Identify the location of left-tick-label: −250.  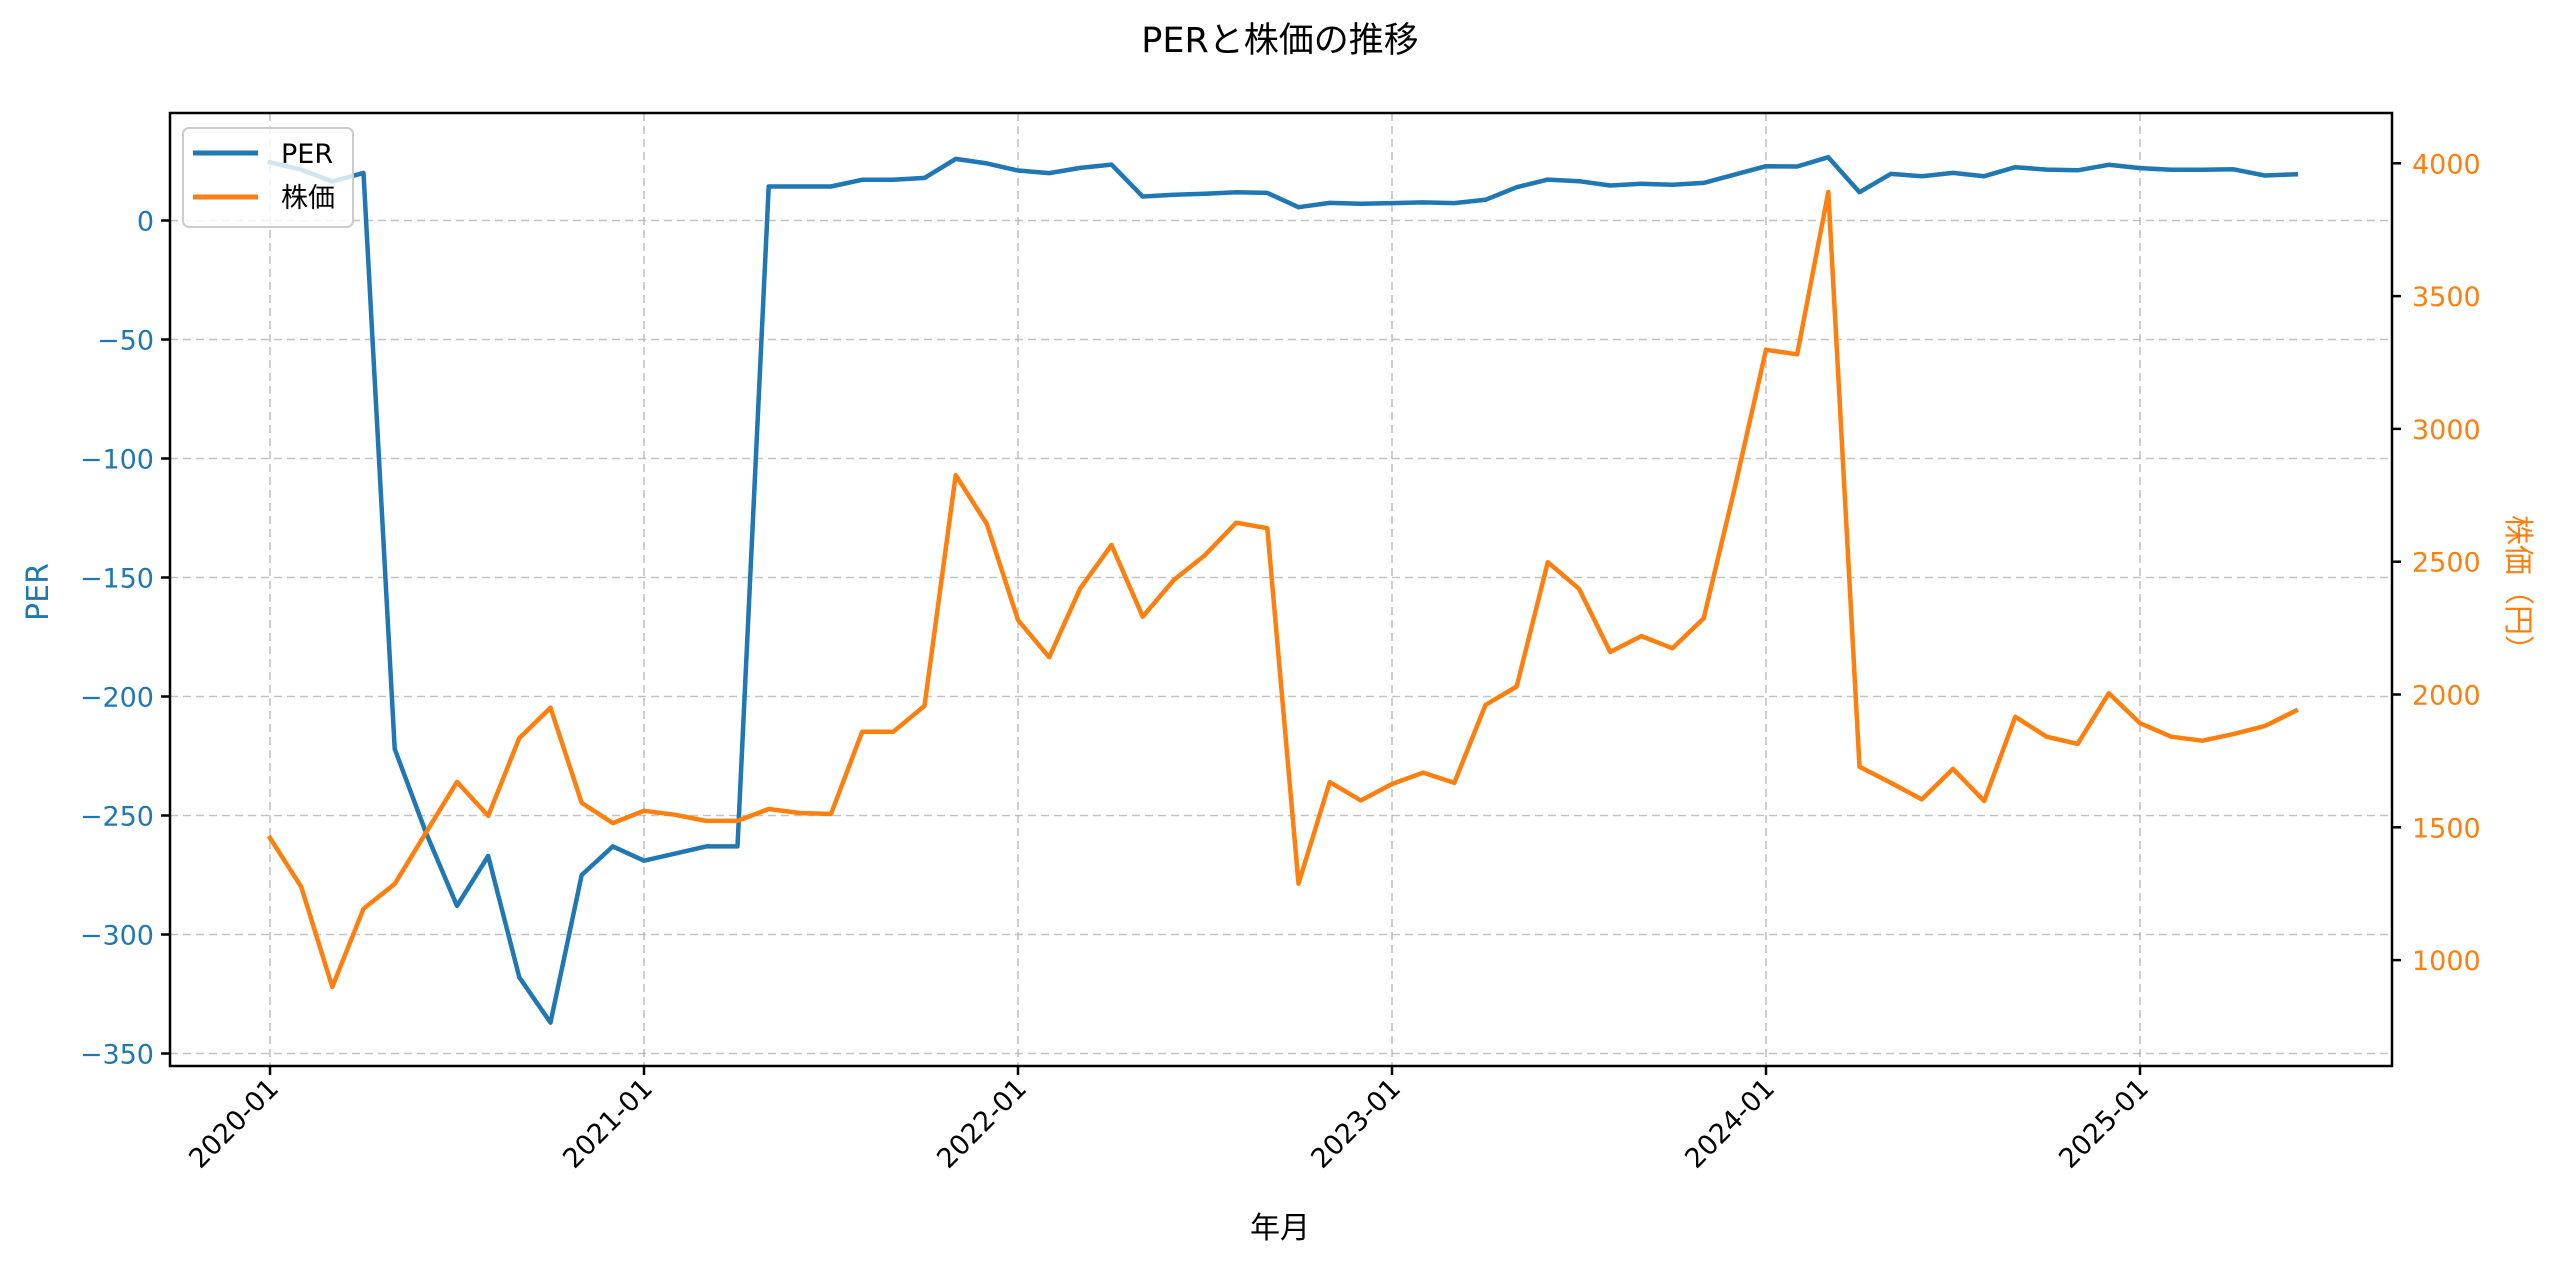
(117, 817).